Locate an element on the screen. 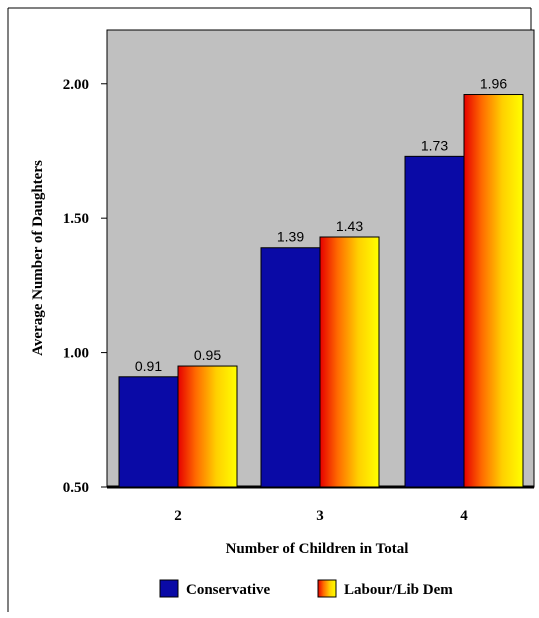 This screenshot has height=618, width=539. y-tick-label: 1.00 is located at coordinates (76, 354).